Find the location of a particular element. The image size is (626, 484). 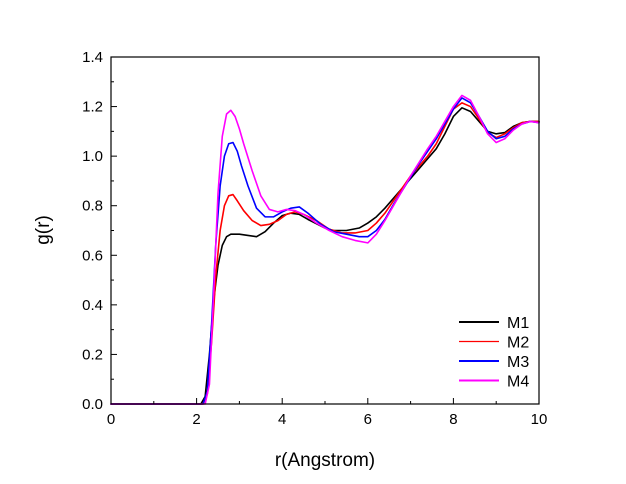

x-tick-label: 10 is located at coordinates (539, 419).